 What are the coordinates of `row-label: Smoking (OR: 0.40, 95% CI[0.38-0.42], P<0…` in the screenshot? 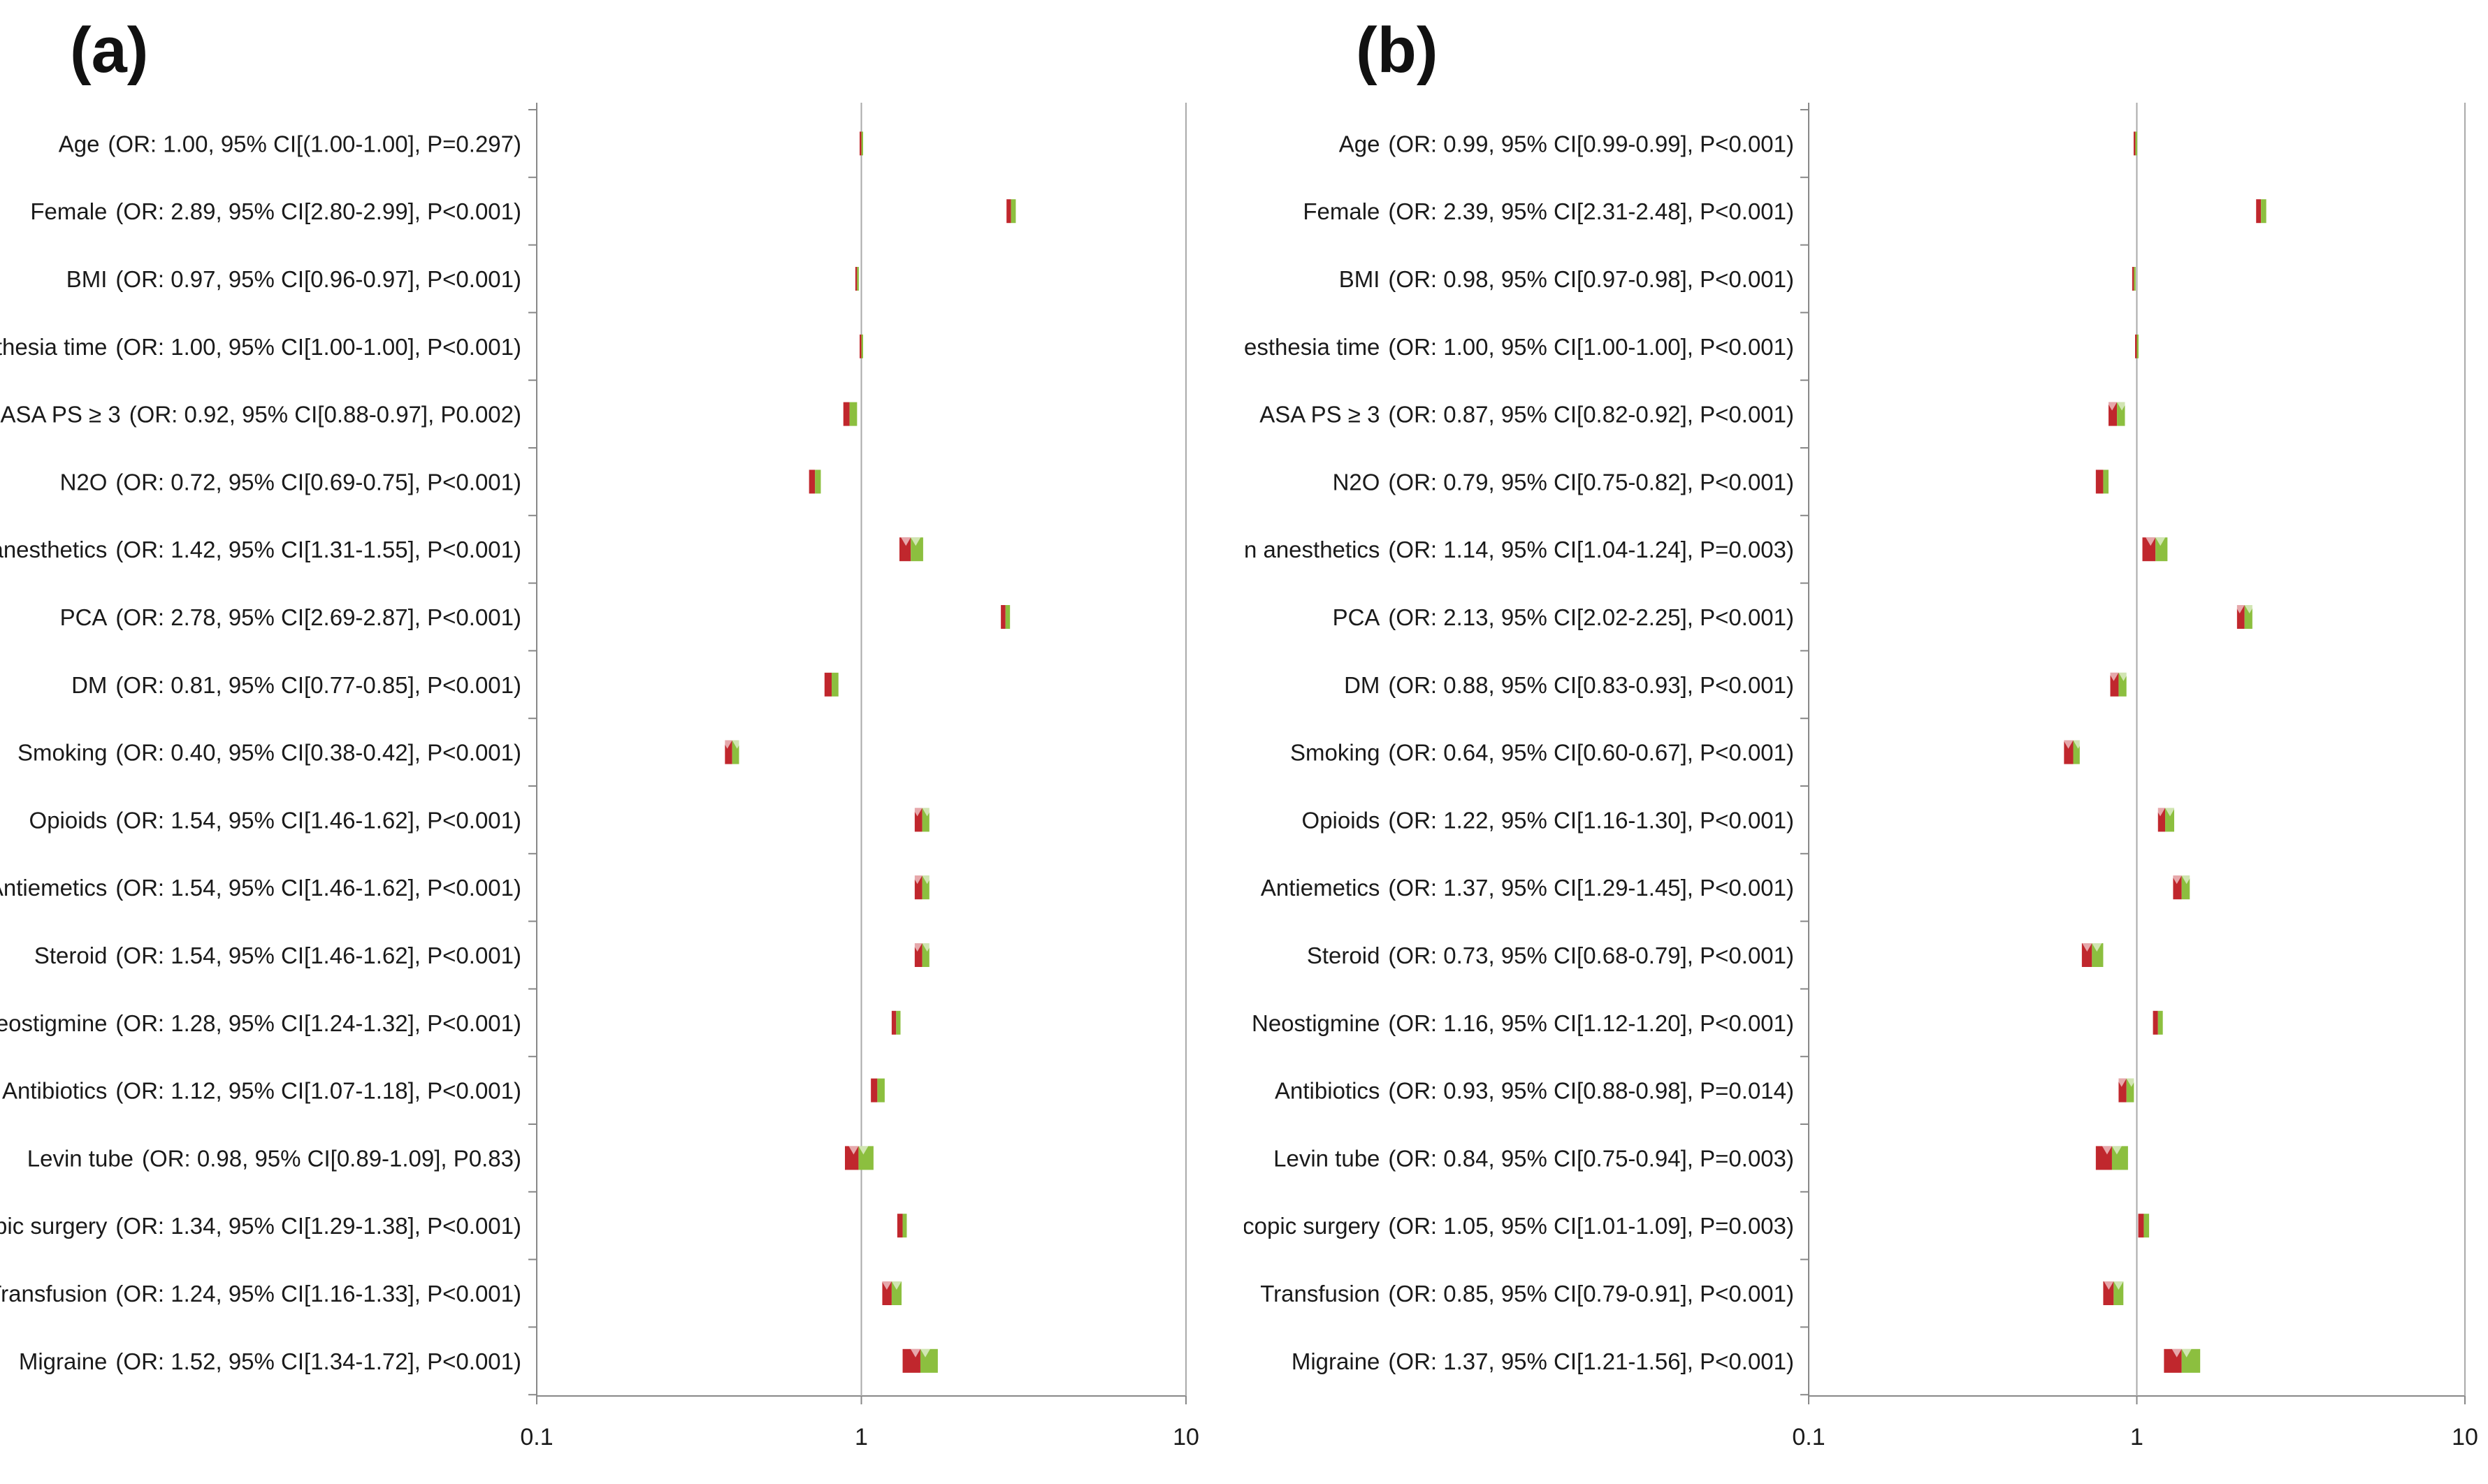 It's located at (269, 753).